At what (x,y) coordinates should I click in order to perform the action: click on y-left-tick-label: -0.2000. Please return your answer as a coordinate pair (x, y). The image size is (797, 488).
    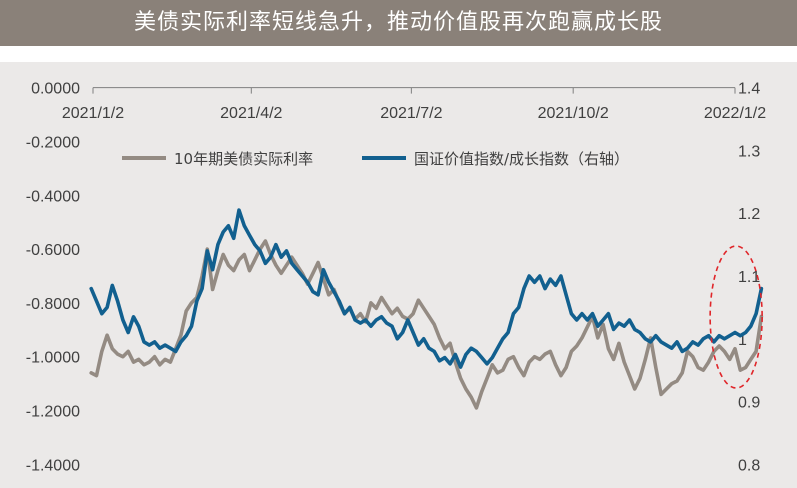
    Looking at the image, I should click on (53, 142).